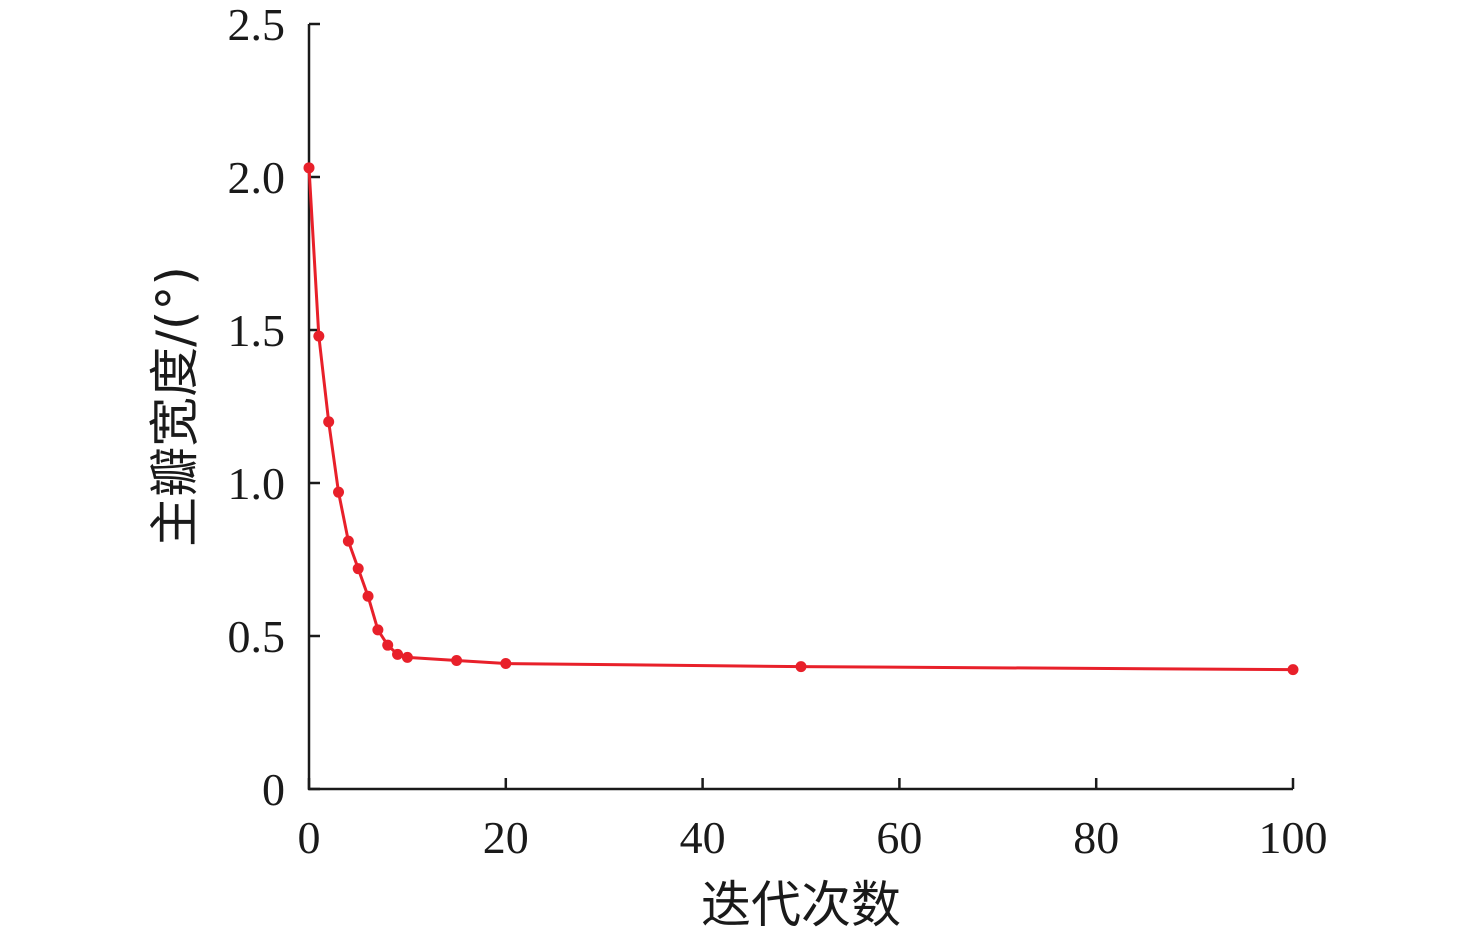 This screenshot has width=1476, height=937. What do you see at coordinates (813, 820) in the screenshot?
I see `x-ticks: 0 20 40 60 80 100` at bounding box center [813, 820].